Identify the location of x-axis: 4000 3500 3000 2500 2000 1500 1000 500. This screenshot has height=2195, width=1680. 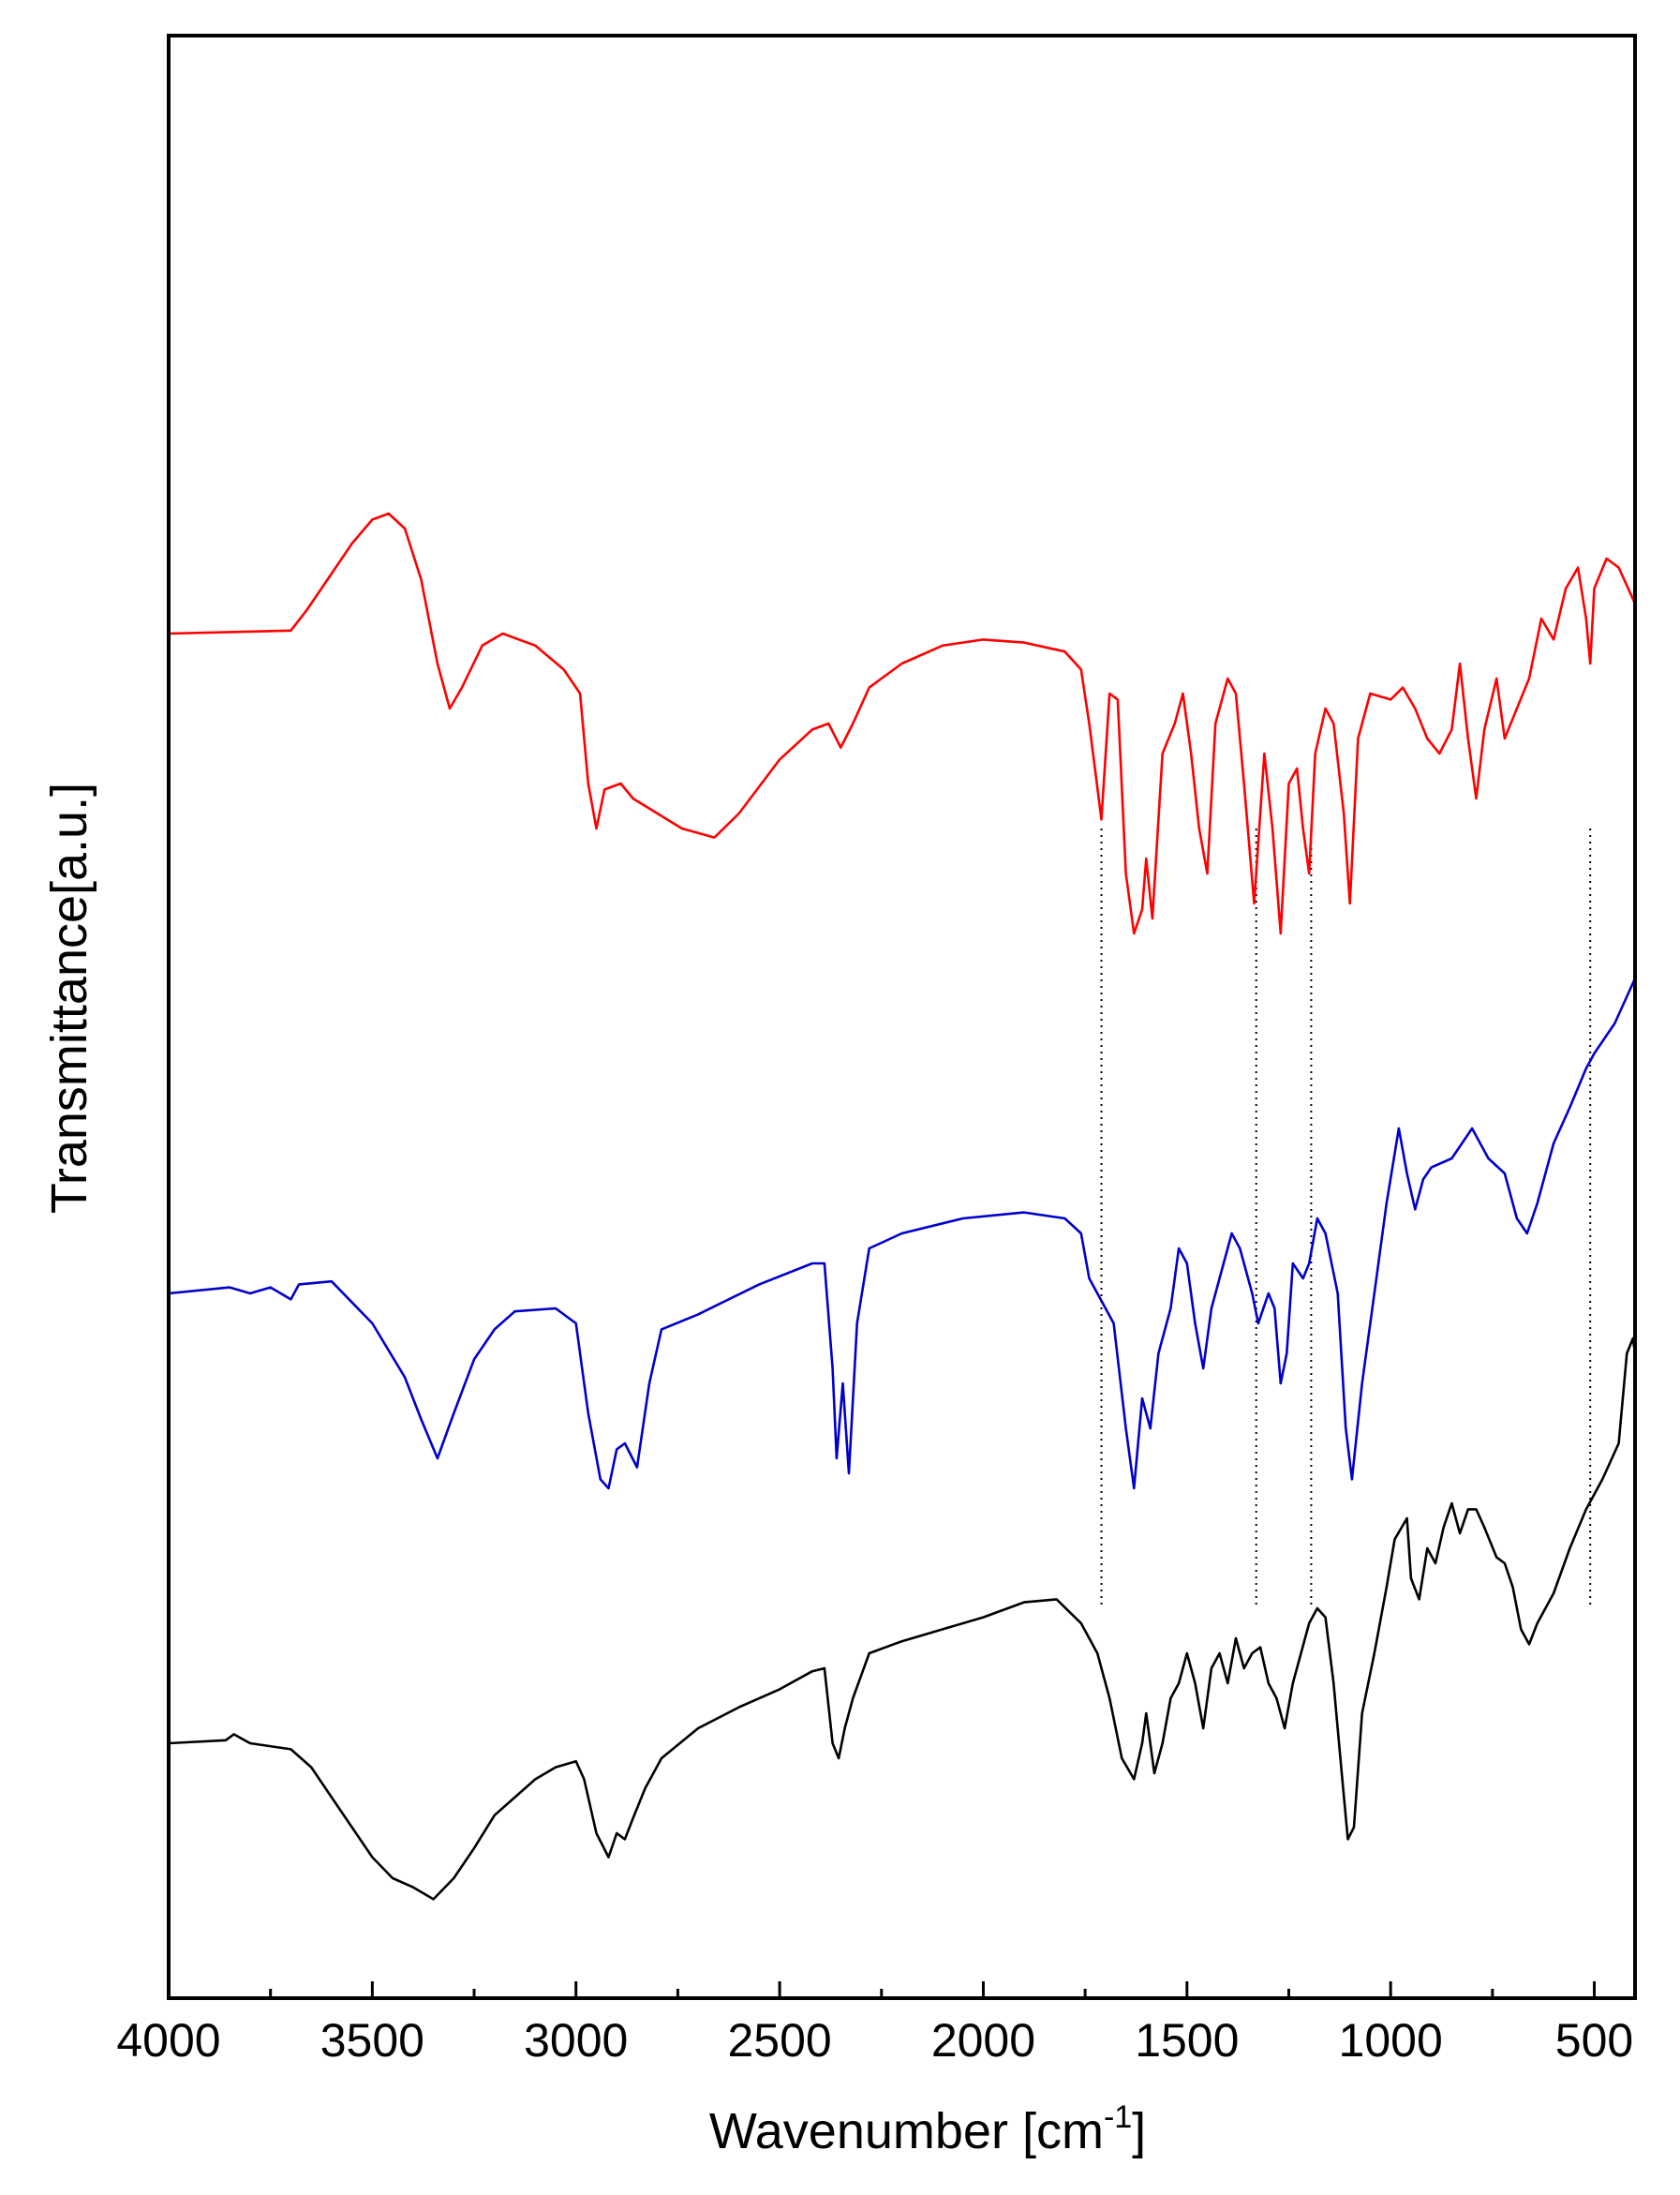
(874, 2024).